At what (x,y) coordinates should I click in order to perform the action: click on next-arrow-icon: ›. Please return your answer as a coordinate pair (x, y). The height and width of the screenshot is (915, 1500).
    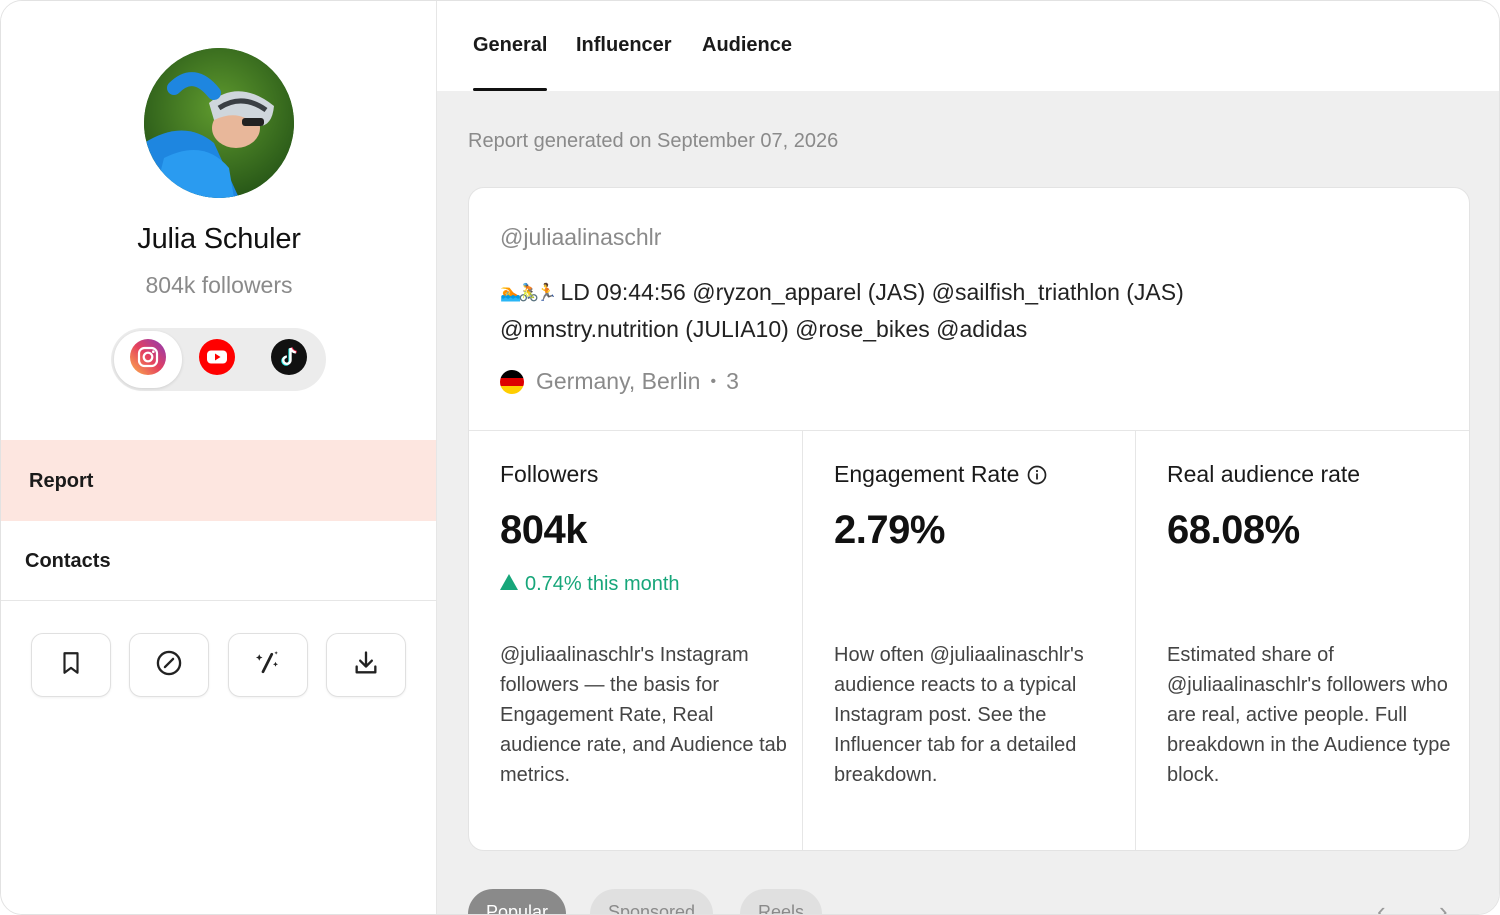
    Looking at the image, I should click on (1443, 905).